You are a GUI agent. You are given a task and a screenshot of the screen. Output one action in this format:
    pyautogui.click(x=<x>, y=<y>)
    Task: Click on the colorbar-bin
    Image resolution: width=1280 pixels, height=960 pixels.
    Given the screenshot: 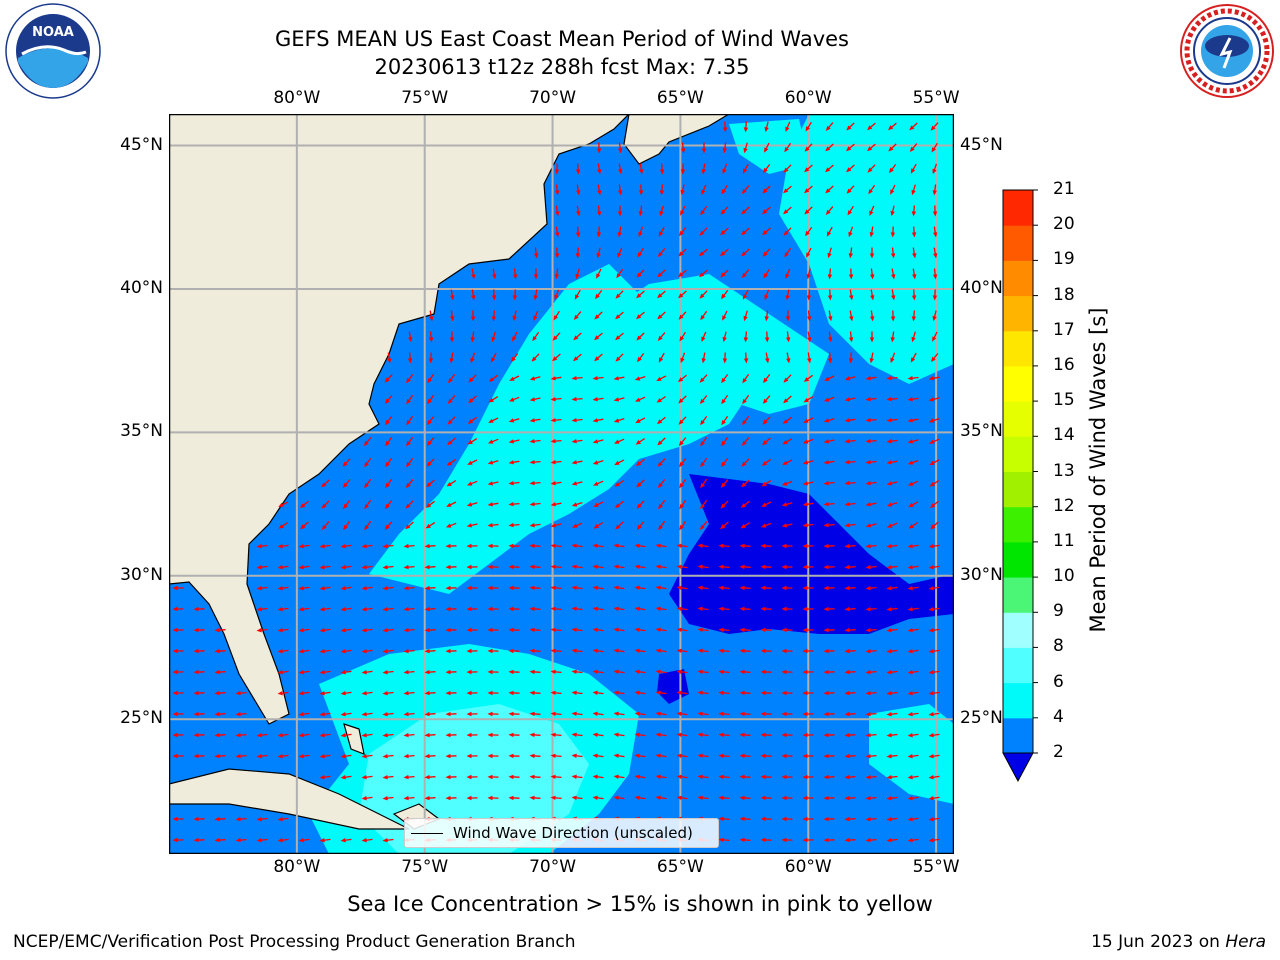 What is the action you would take?
    pyautogui.click(x=1018, y=278)
    